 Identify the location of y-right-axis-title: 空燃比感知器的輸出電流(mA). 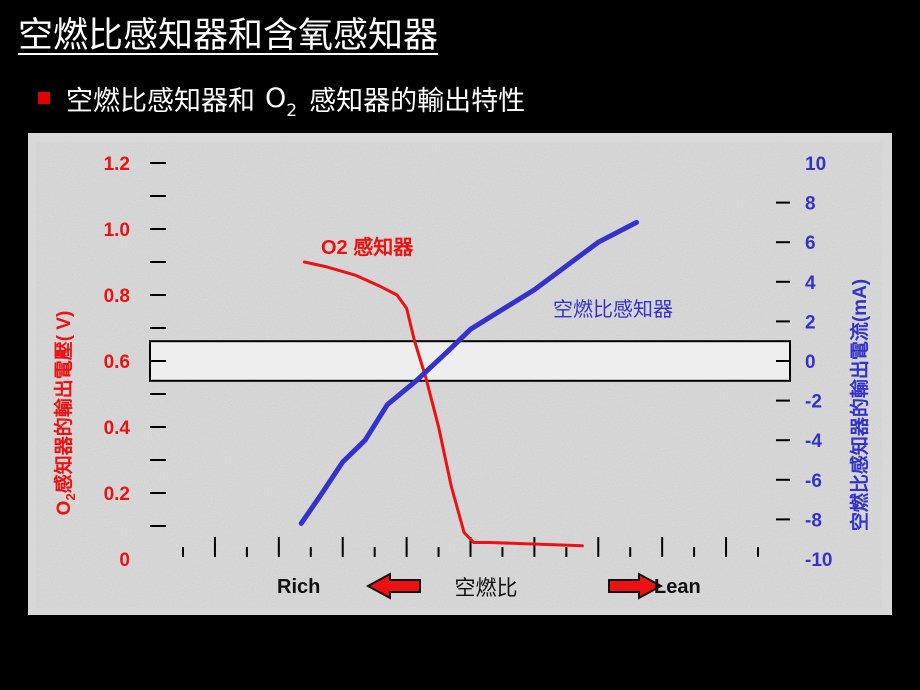
(859, 405).